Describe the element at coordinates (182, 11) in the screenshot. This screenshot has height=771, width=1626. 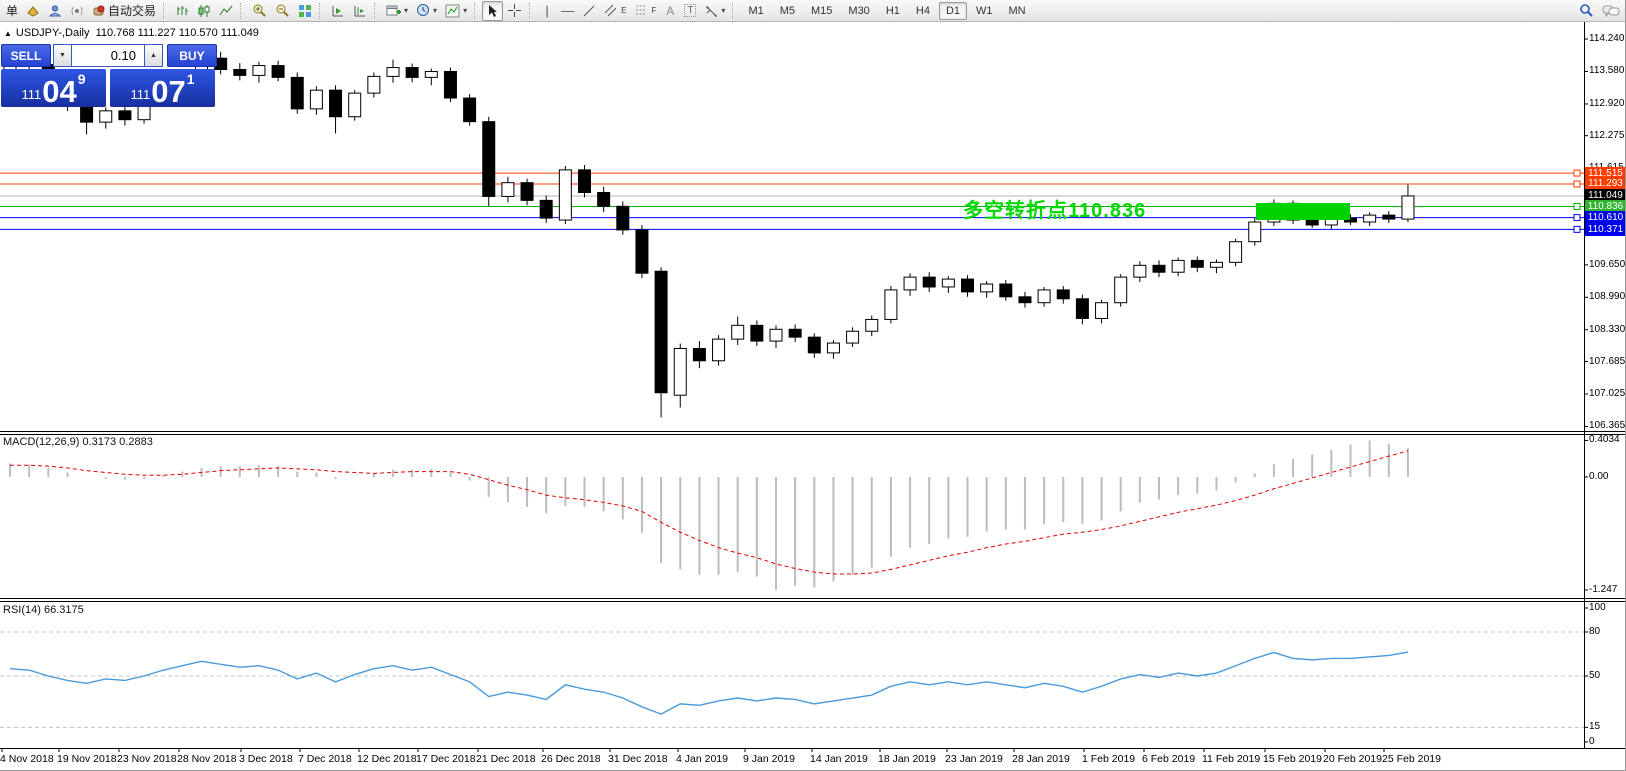
I see `bar-chart-button` at that location.